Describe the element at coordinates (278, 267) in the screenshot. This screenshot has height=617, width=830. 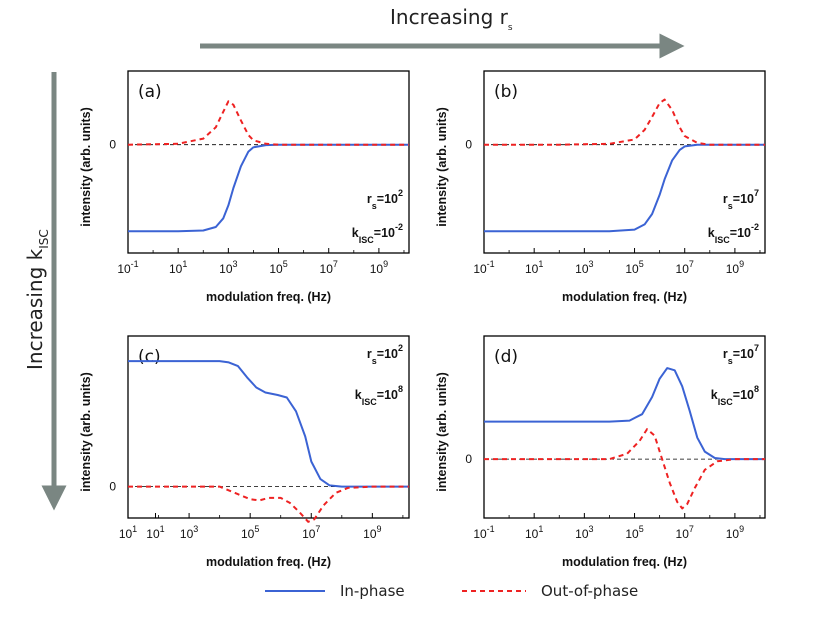
I see `panel-a-xtick-label: 10⁵` at that location.